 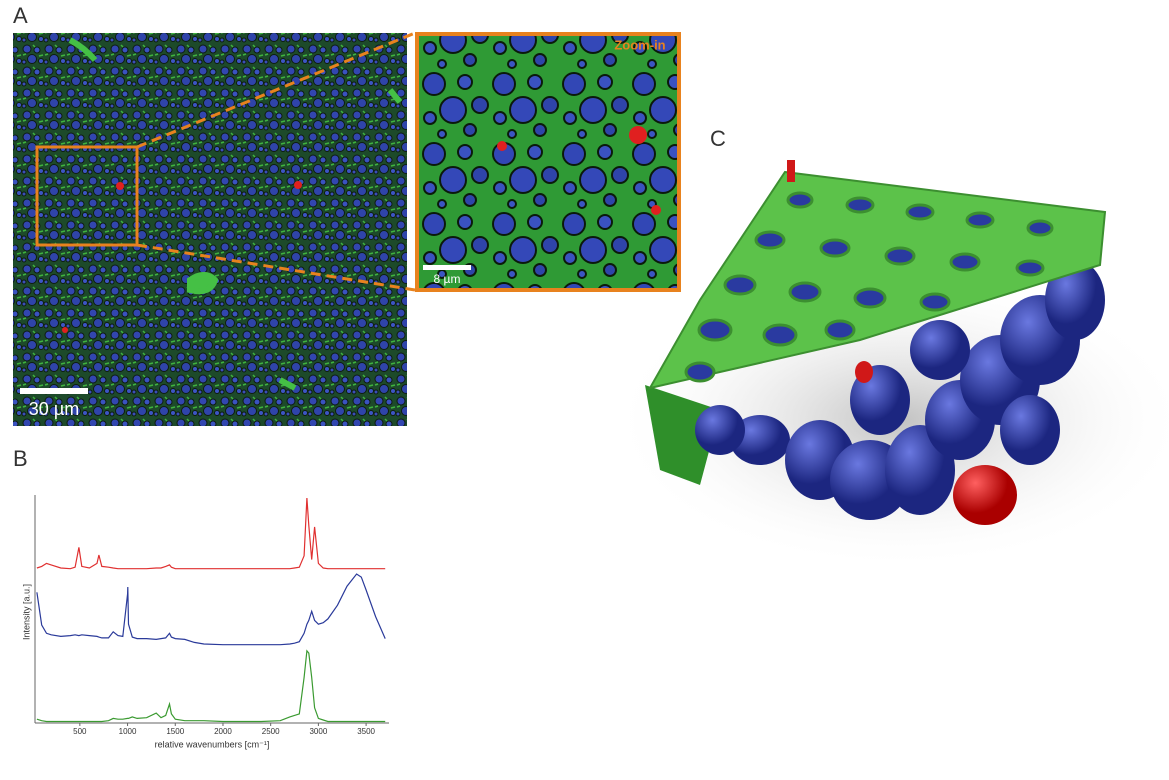 What do you see at coordinates (26, 612) in the screenshot?
I see `y-axis-label: Intensity [a.u.]` at bounding box center [26, 612].